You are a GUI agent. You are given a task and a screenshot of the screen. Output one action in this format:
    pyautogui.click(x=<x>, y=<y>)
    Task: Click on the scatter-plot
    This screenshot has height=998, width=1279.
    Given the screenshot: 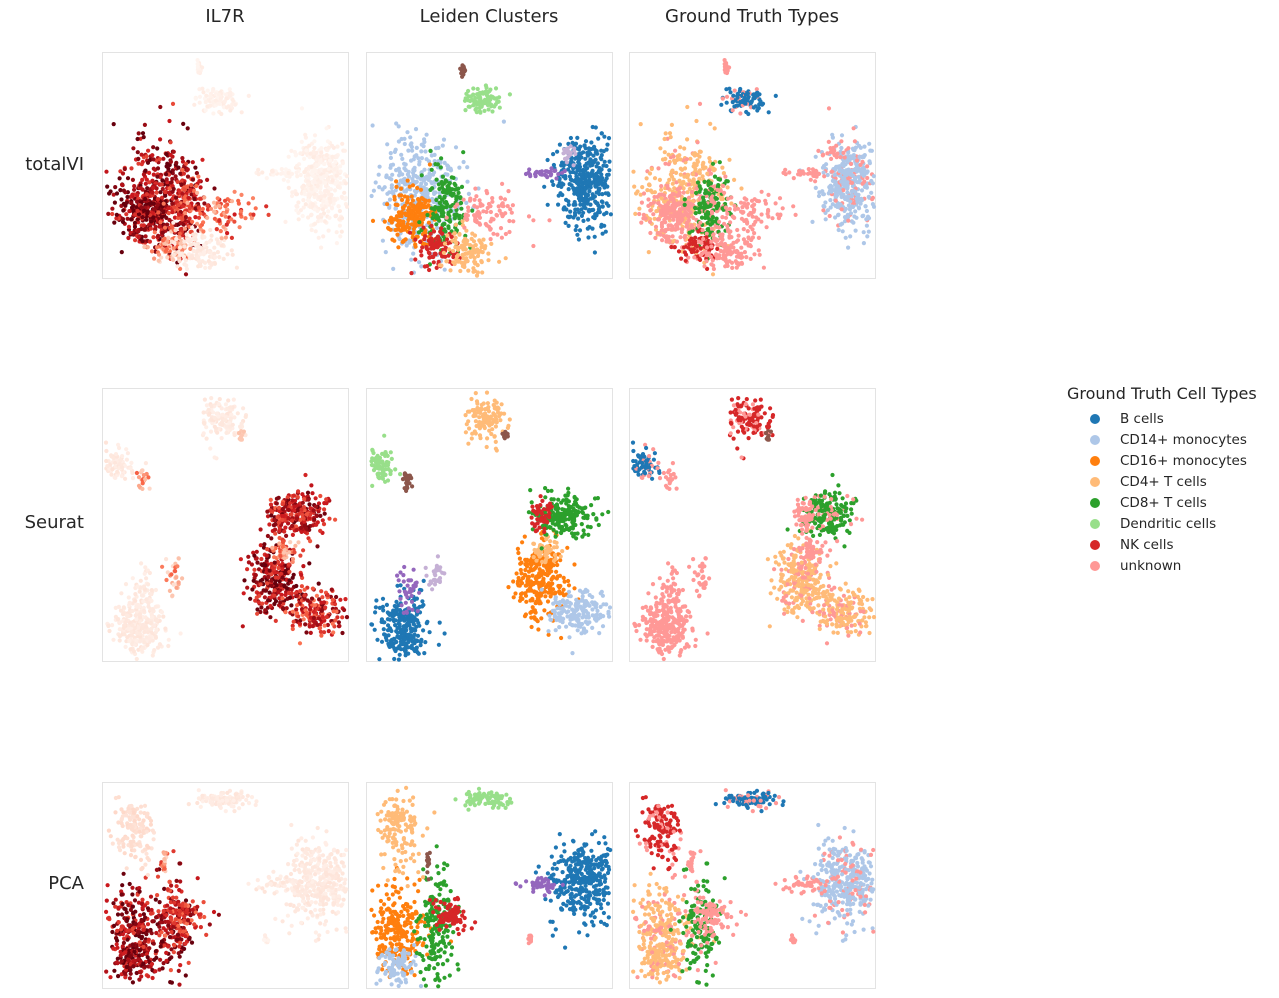 What is the action you would take?
    pyautogui.click(x=227, y=167)
    